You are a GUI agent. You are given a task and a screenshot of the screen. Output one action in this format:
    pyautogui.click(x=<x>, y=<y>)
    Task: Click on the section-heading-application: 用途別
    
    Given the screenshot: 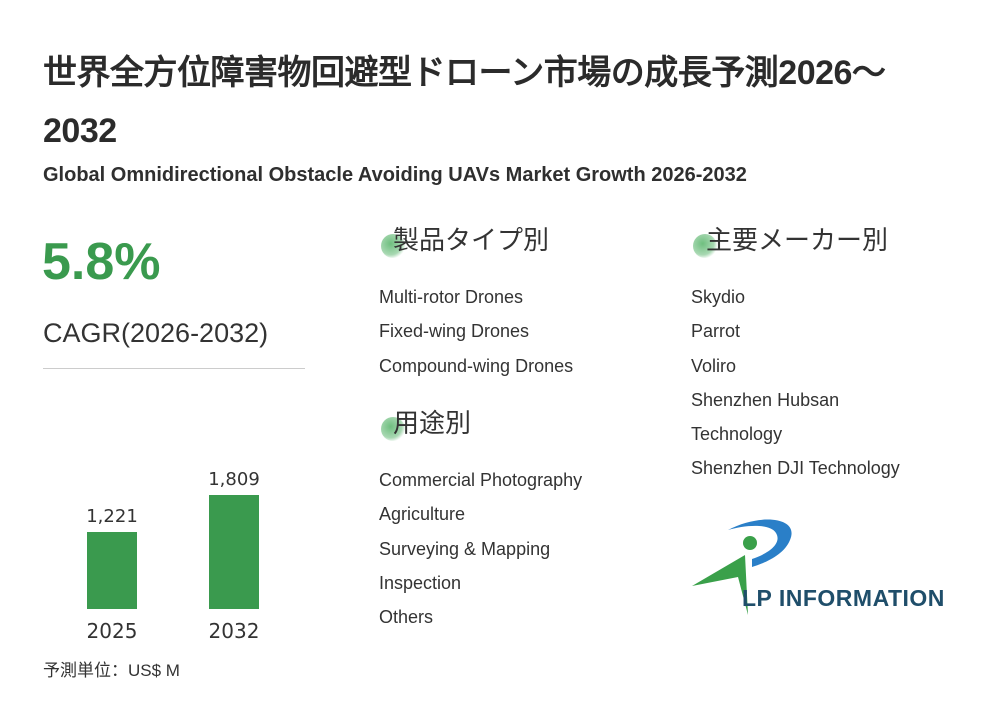 What is the action you would take?
    pyautogui.click(x=432, y=423)
    